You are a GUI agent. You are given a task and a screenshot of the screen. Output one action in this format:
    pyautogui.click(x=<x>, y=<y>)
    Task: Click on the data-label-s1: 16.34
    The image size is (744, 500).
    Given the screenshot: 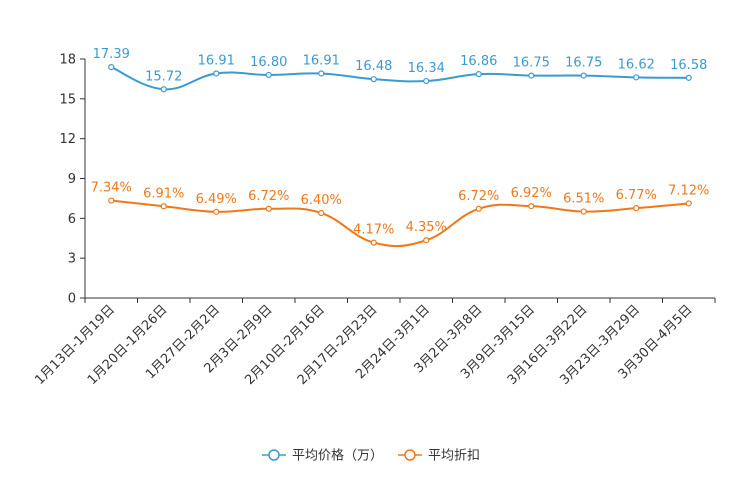 What is the action you would take?
    pyautogui.click(x=426, y=68)
    